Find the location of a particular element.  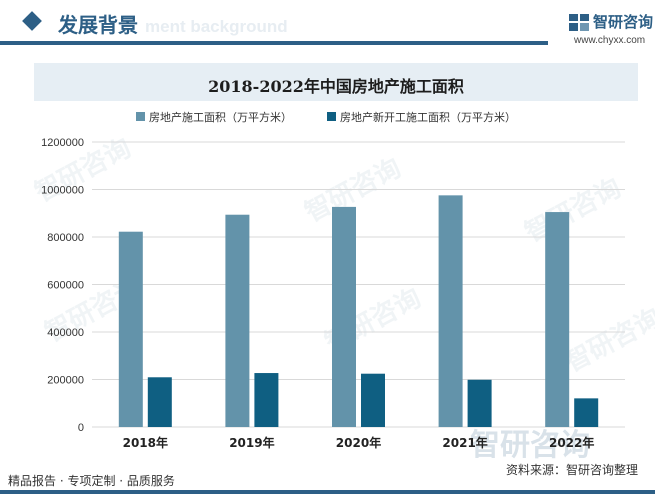

y-tick-label: 0 is located at coordinates (81, 428).